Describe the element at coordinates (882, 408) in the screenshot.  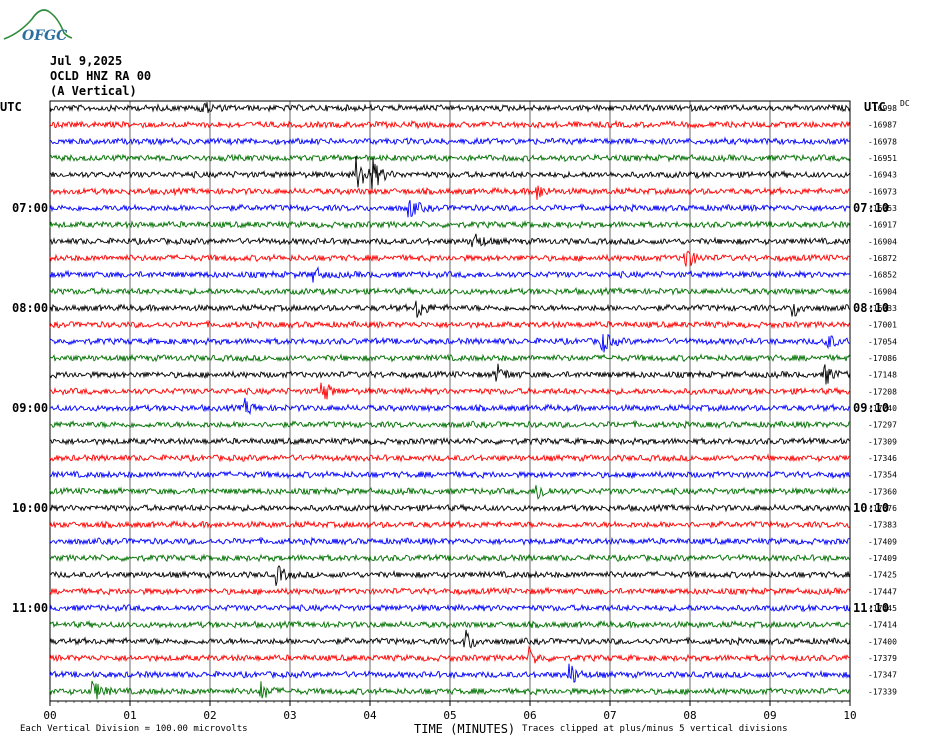
I see `dc-offset-label: -17240` at that location.